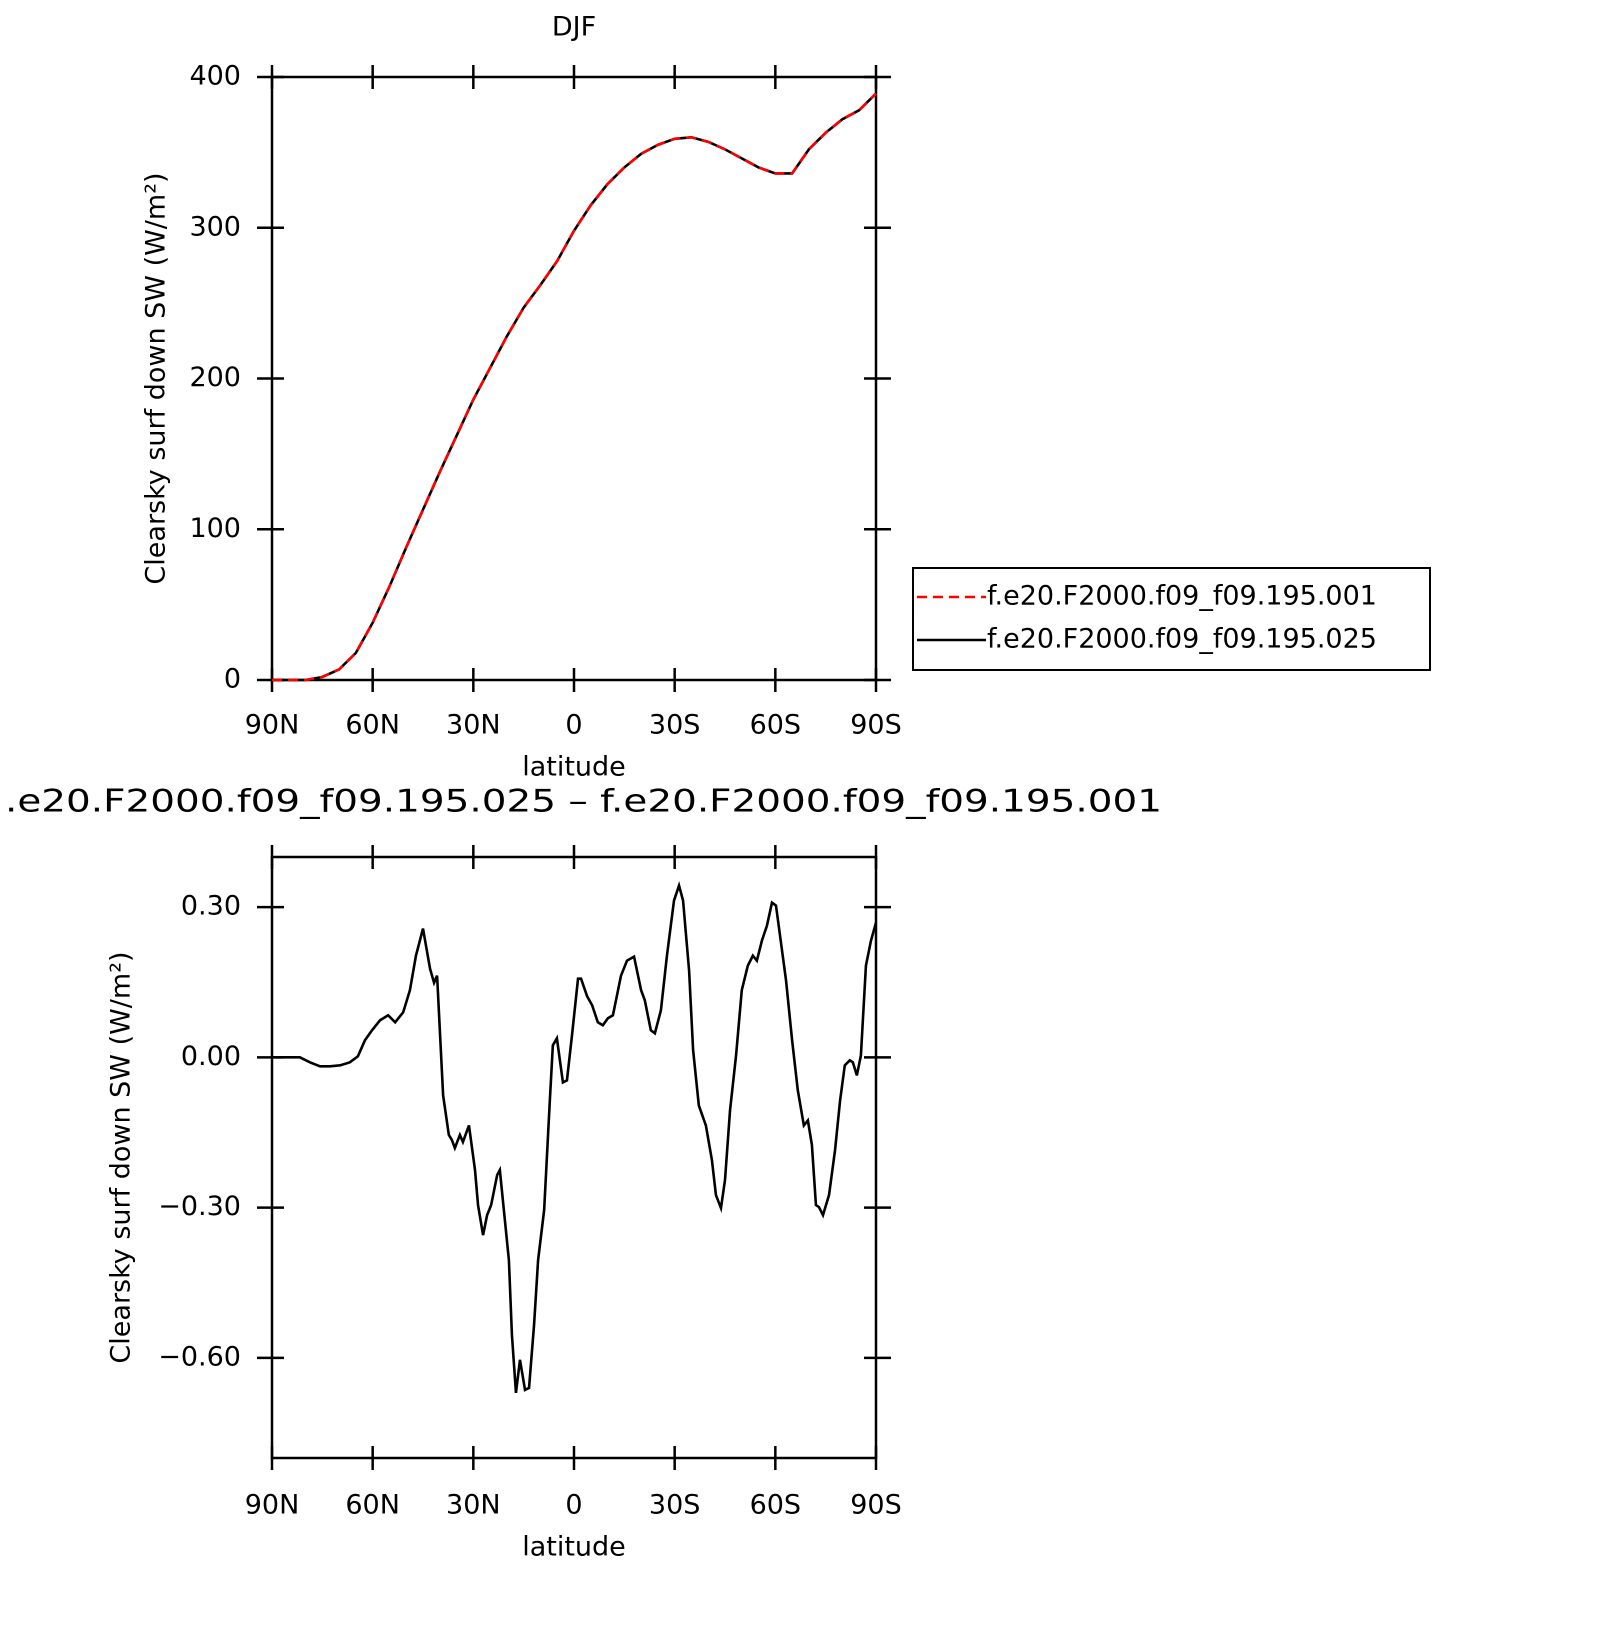  I want to click on chart-title: DJF, so click(574, 27).